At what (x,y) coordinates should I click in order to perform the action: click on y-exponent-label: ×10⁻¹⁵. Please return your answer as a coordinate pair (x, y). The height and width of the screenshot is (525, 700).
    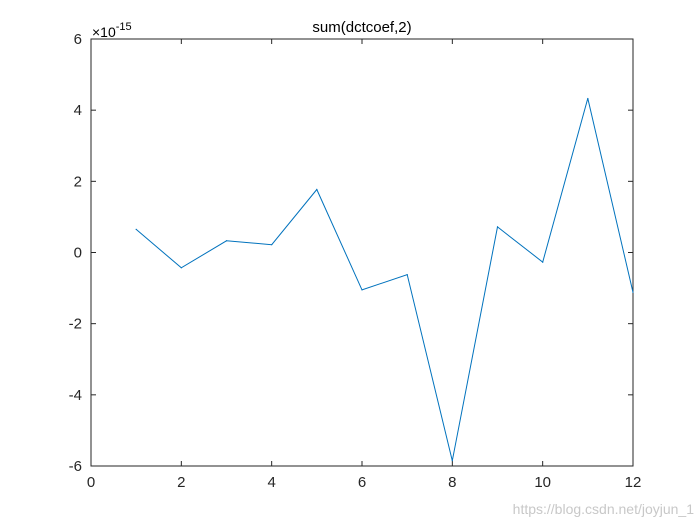
    Looking at the image, I should click on (112, 30).